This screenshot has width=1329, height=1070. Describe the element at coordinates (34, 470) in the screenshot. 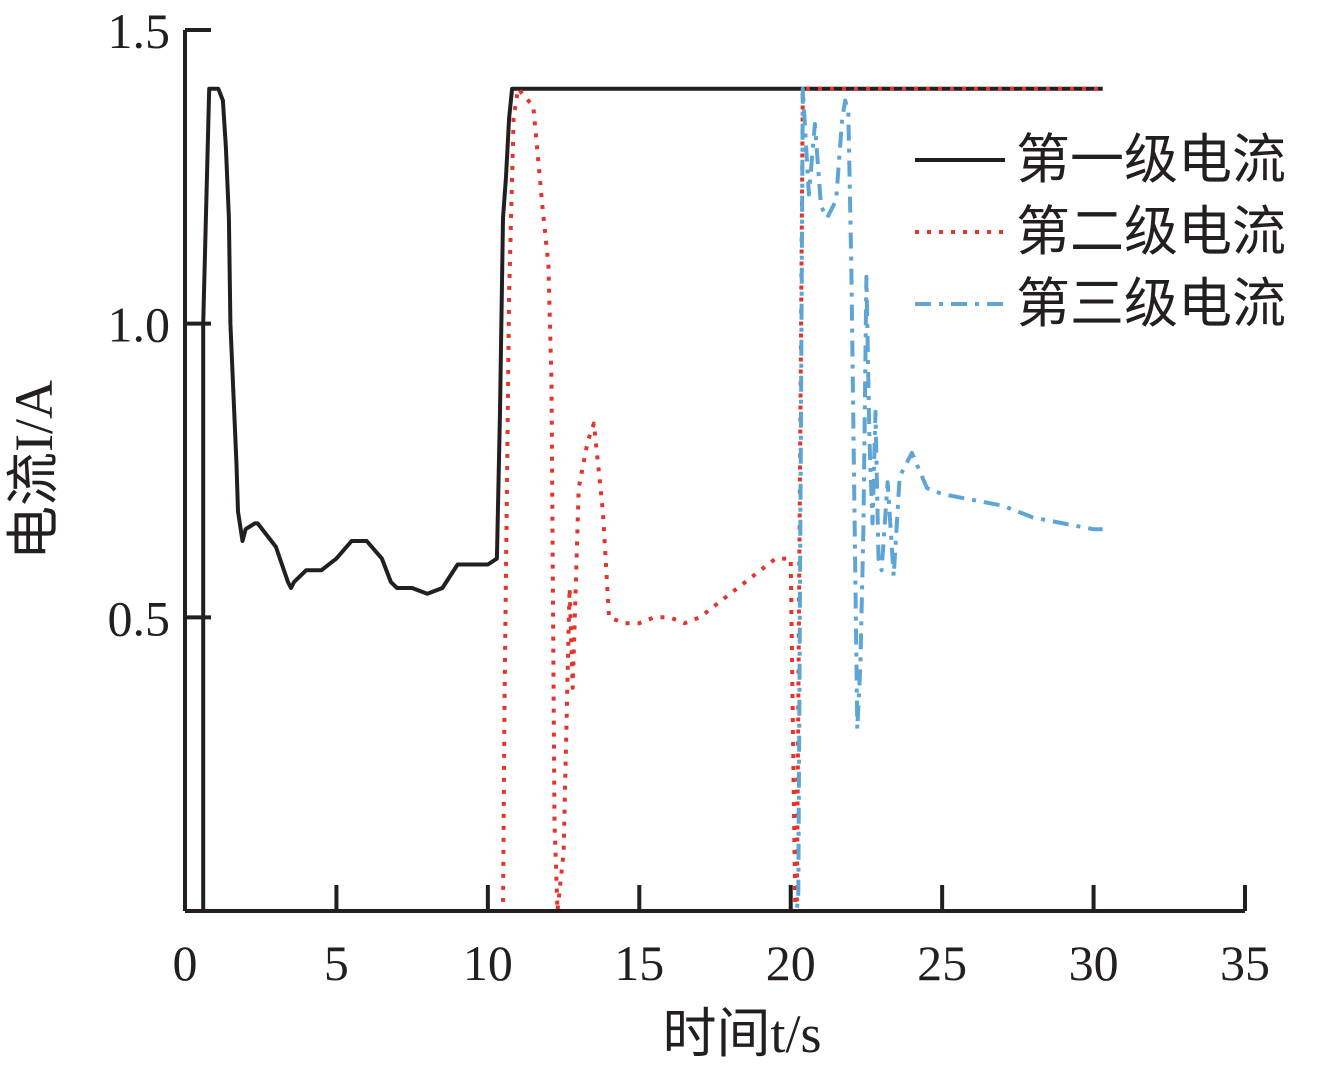

I see `y-axis-title: 电流I/A` at that location.